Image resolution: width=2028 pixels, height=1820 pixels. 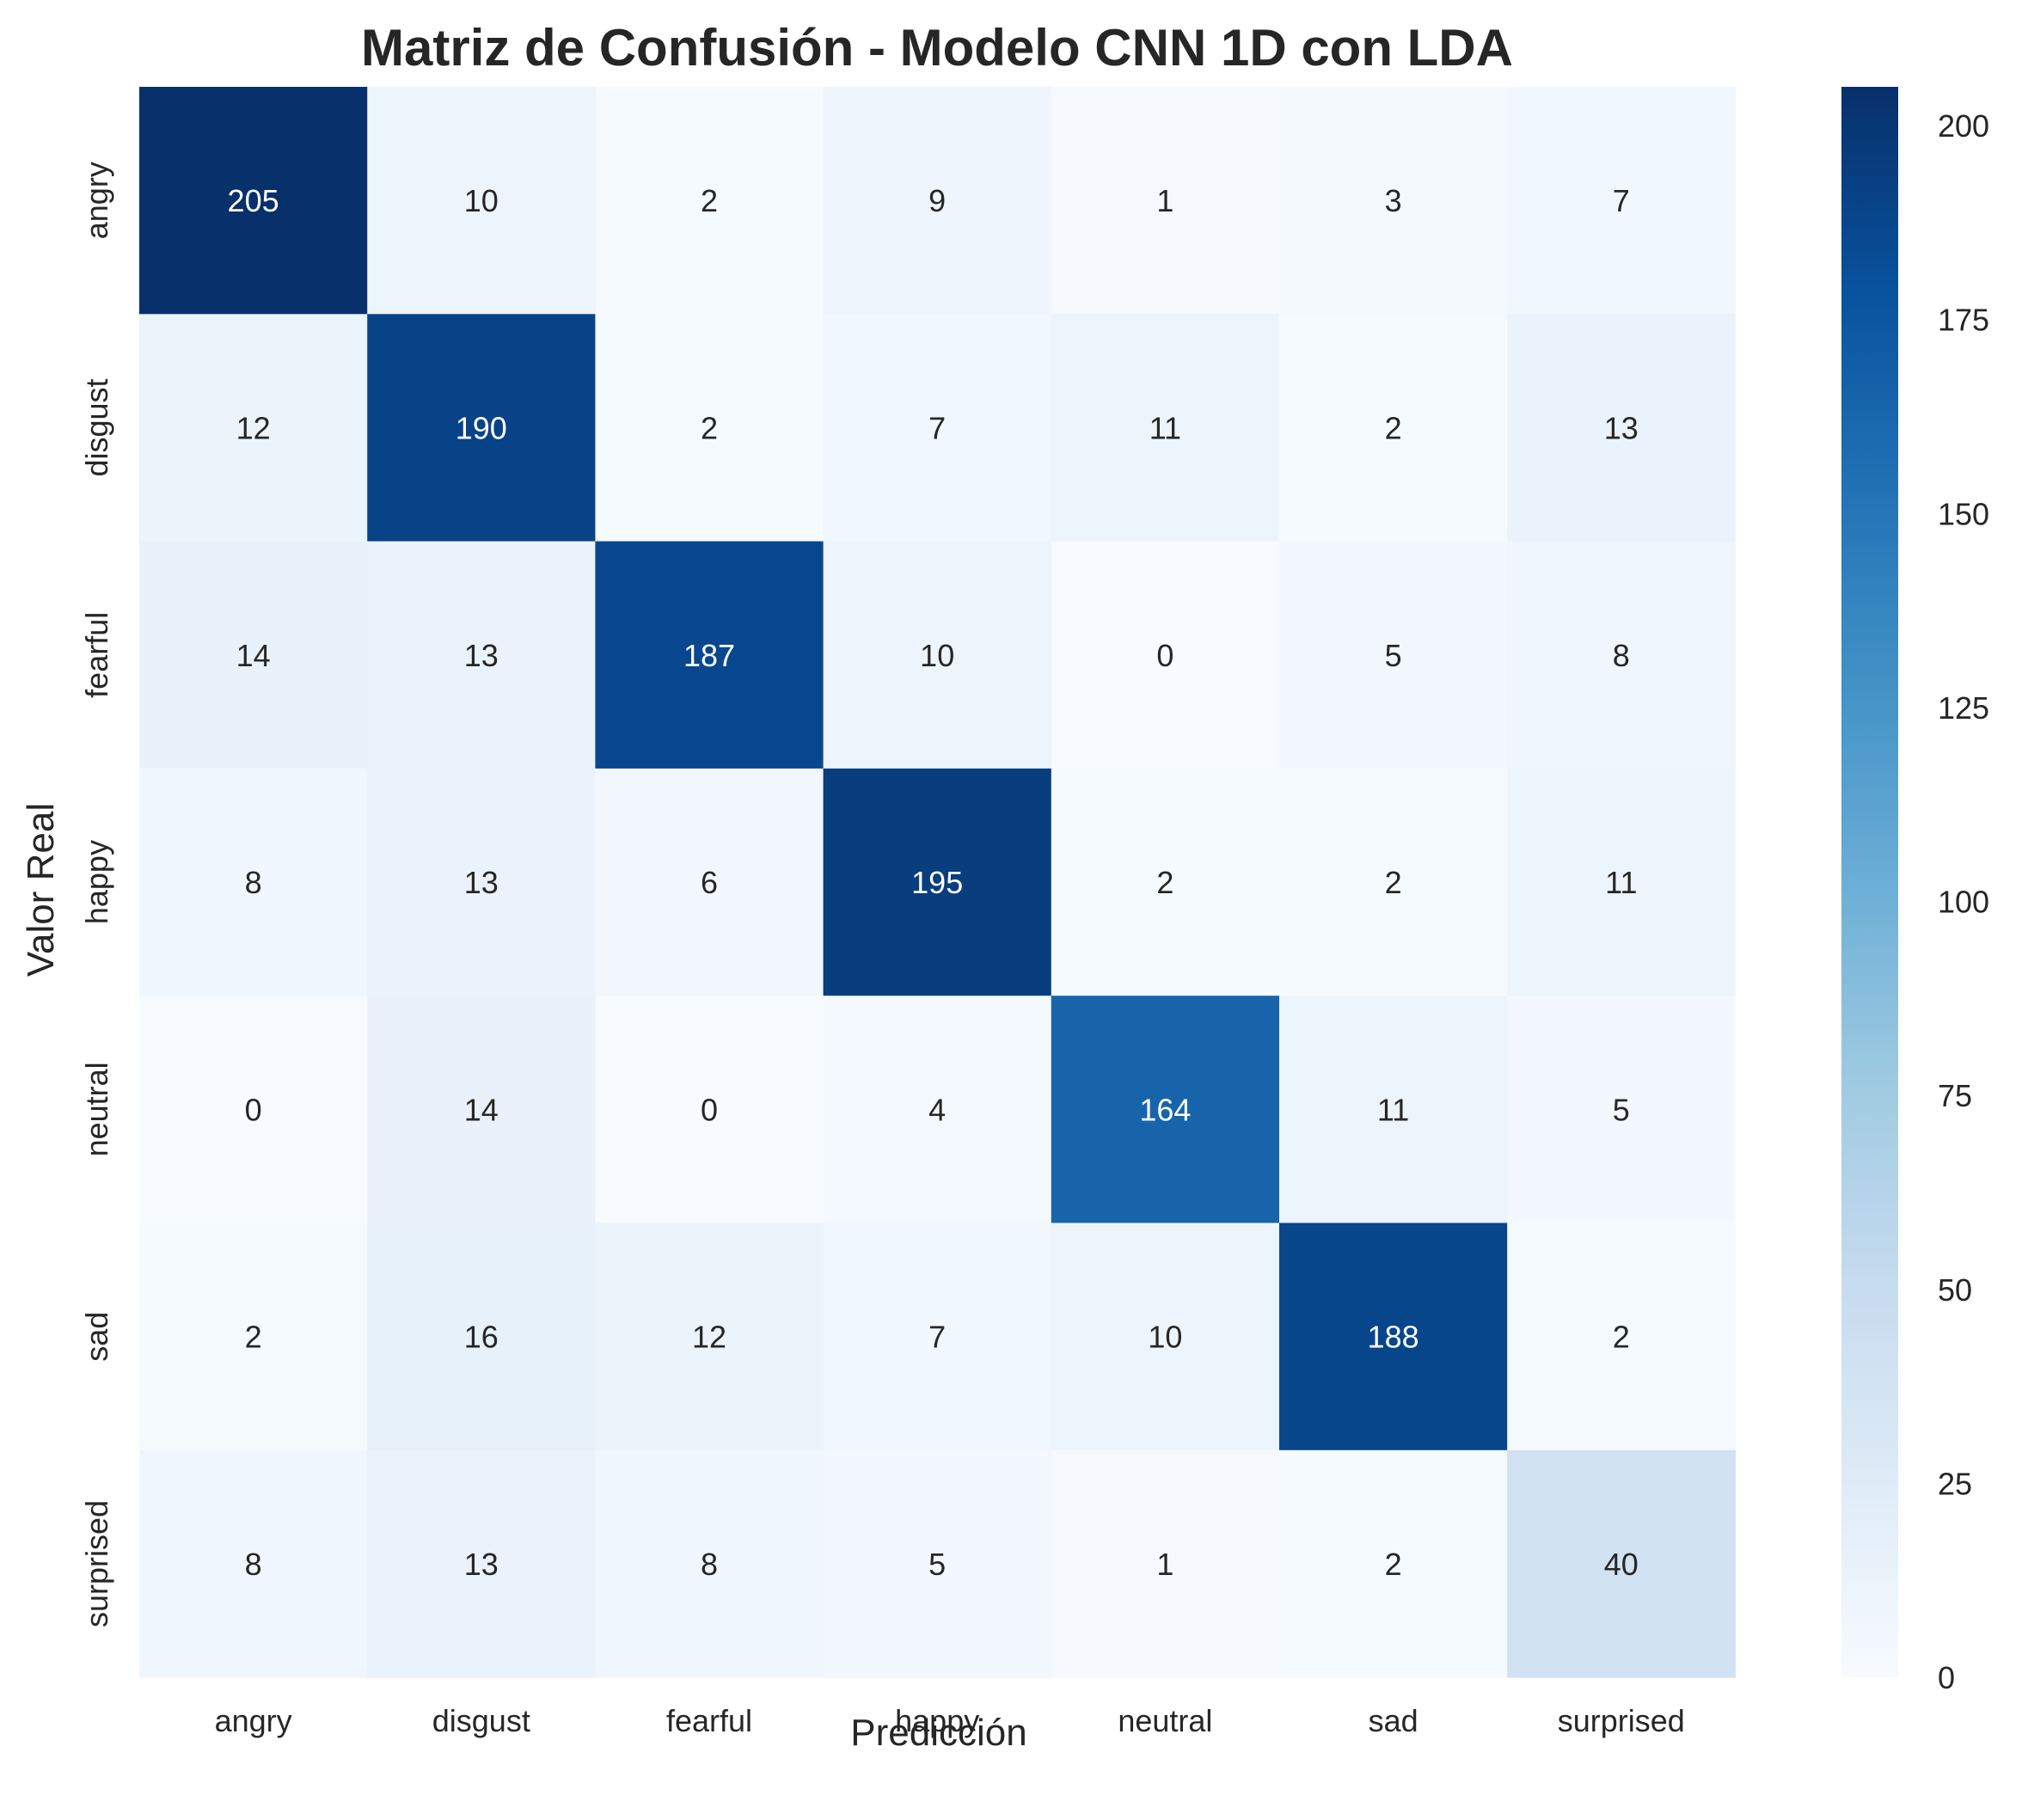 I want to click on heatmap-cell-neutral-sad, so click(x=1394, y=1110).